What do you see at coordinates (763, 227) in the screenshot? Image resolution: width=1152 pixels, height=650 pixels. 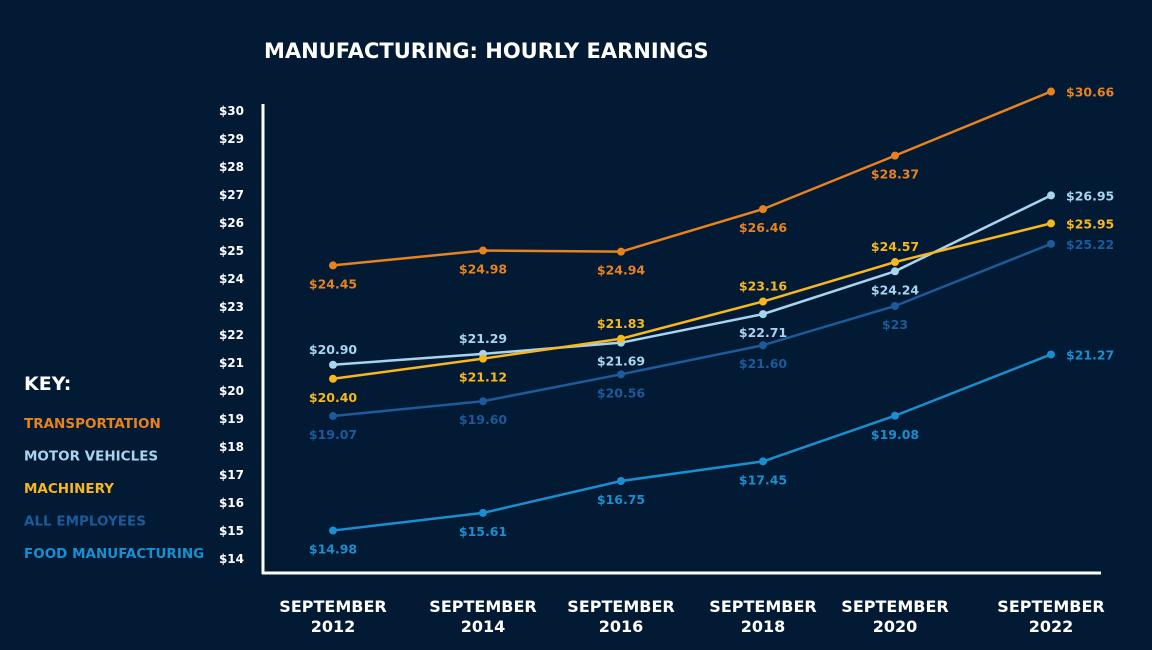 I see `data-label: $26.46` at bounding box center [763, 227].